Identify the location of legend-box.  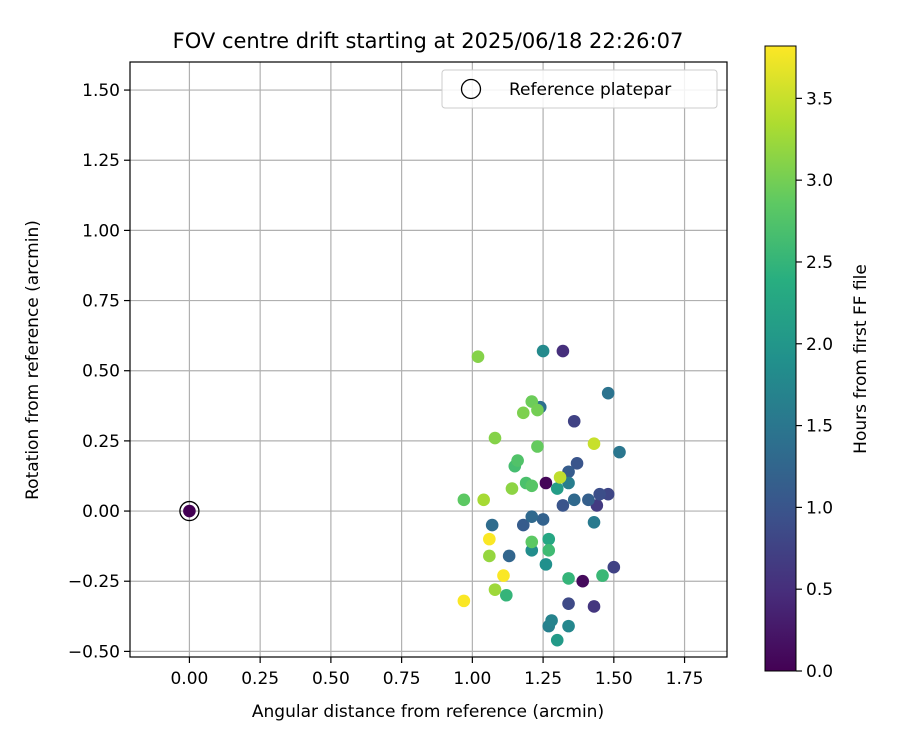
(579, 89).